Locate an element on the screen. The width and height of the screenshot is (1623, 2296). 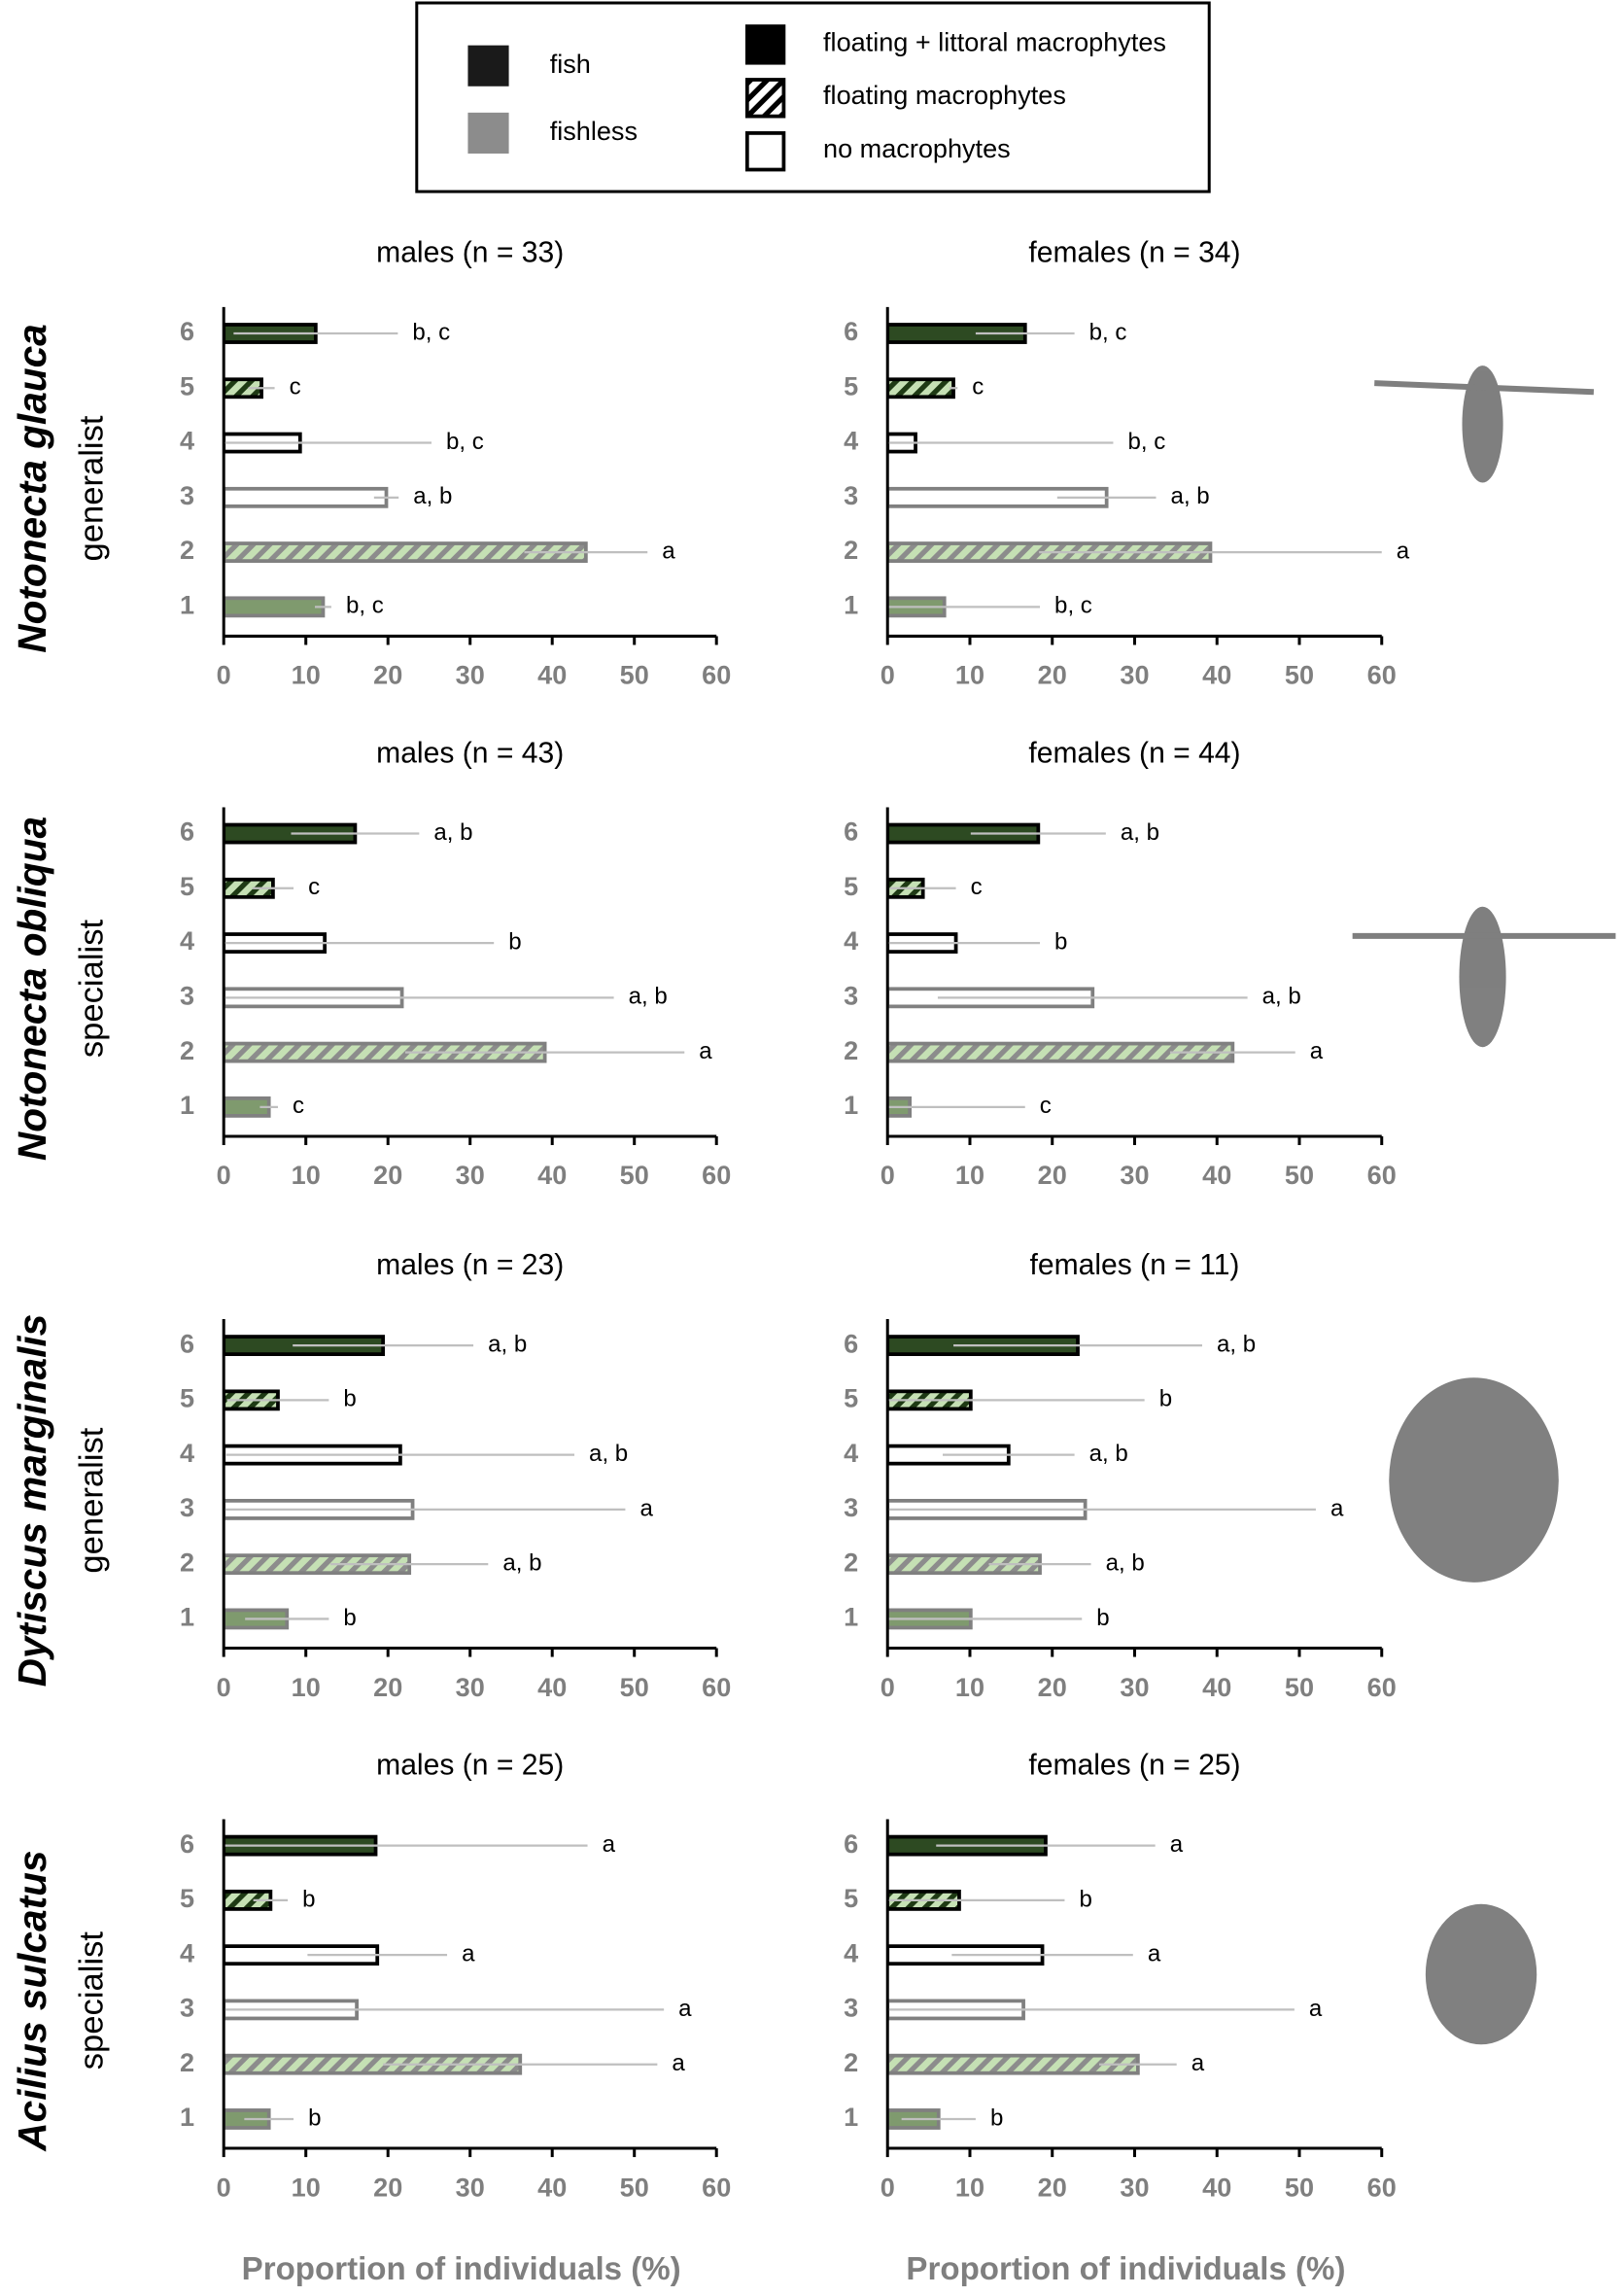
bar is located at coordinates (275, 607).